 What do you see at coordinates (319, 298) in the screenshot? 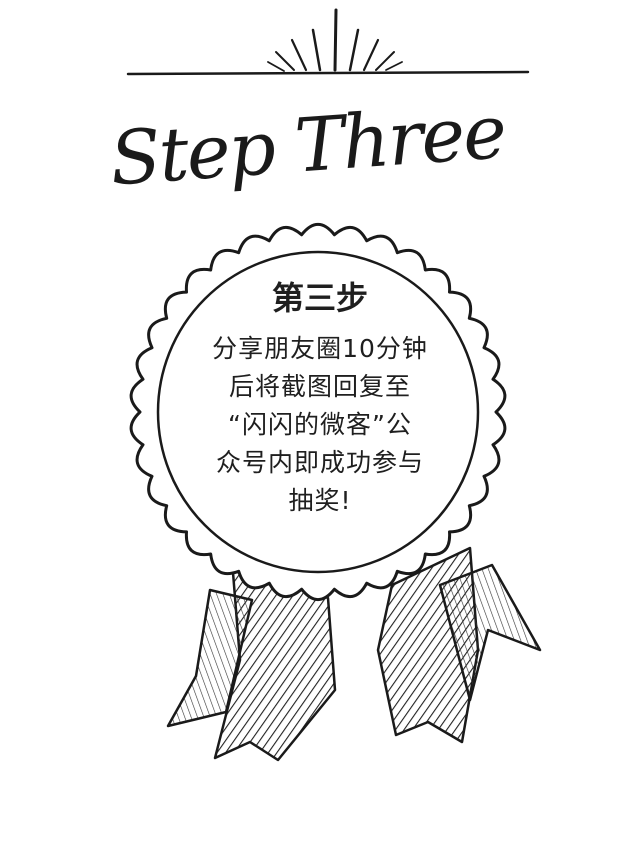
I see `badge-title: 第三步` at bounding box center [319, 298].